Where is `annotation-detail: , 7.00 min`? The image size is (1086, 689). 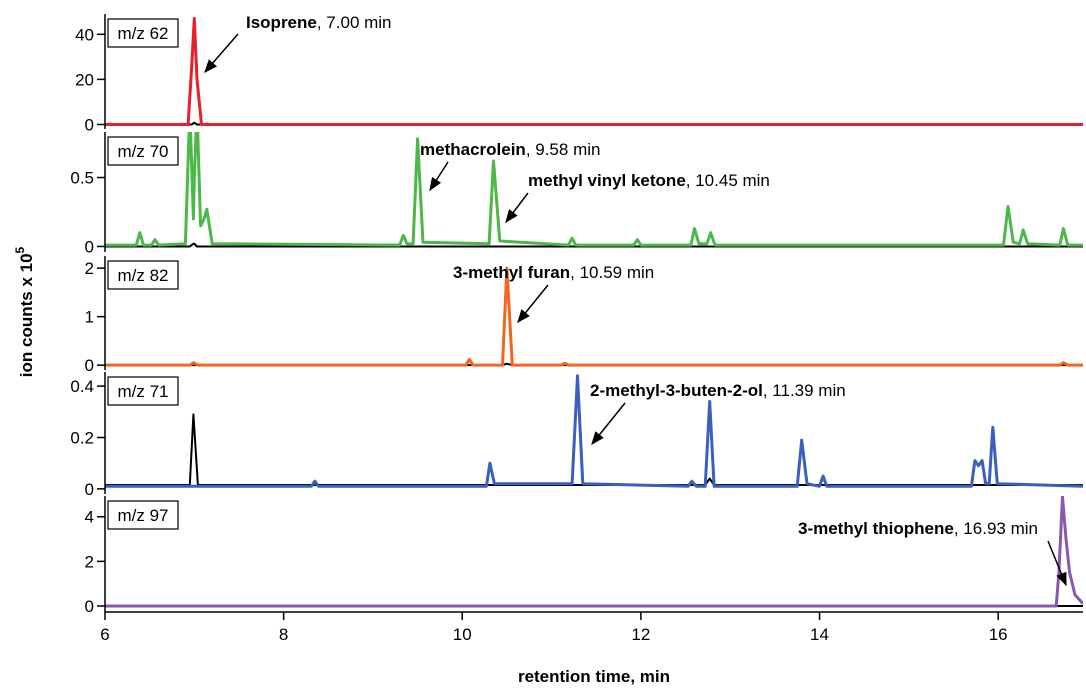 annotation-detail: , 7.00 min is located at coordinates (354, 22).